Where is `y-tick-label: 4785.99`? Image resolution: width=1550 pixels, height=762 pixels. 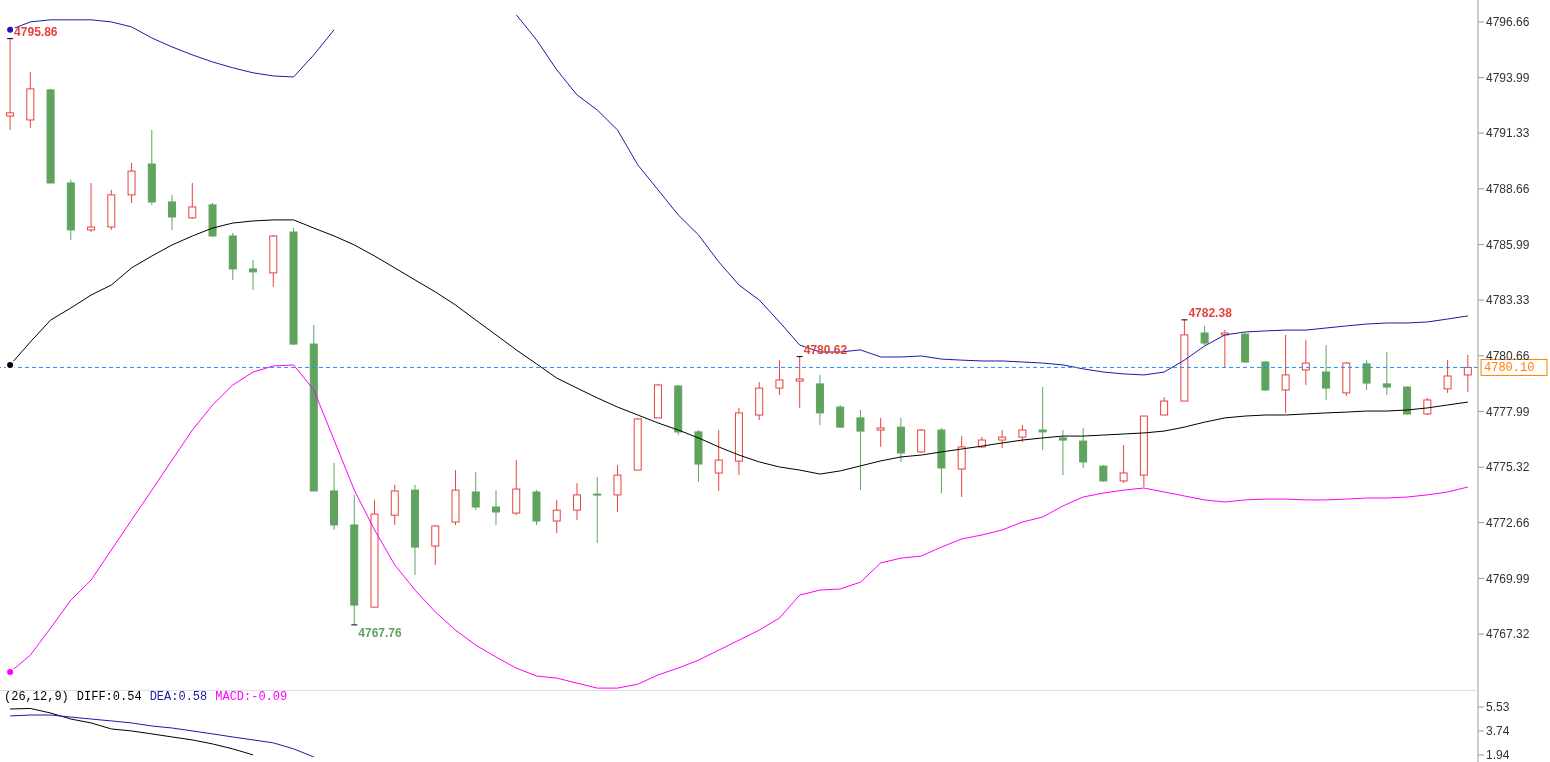 y-tick-label: 4785.99 is located at coordinates (1508, 244).